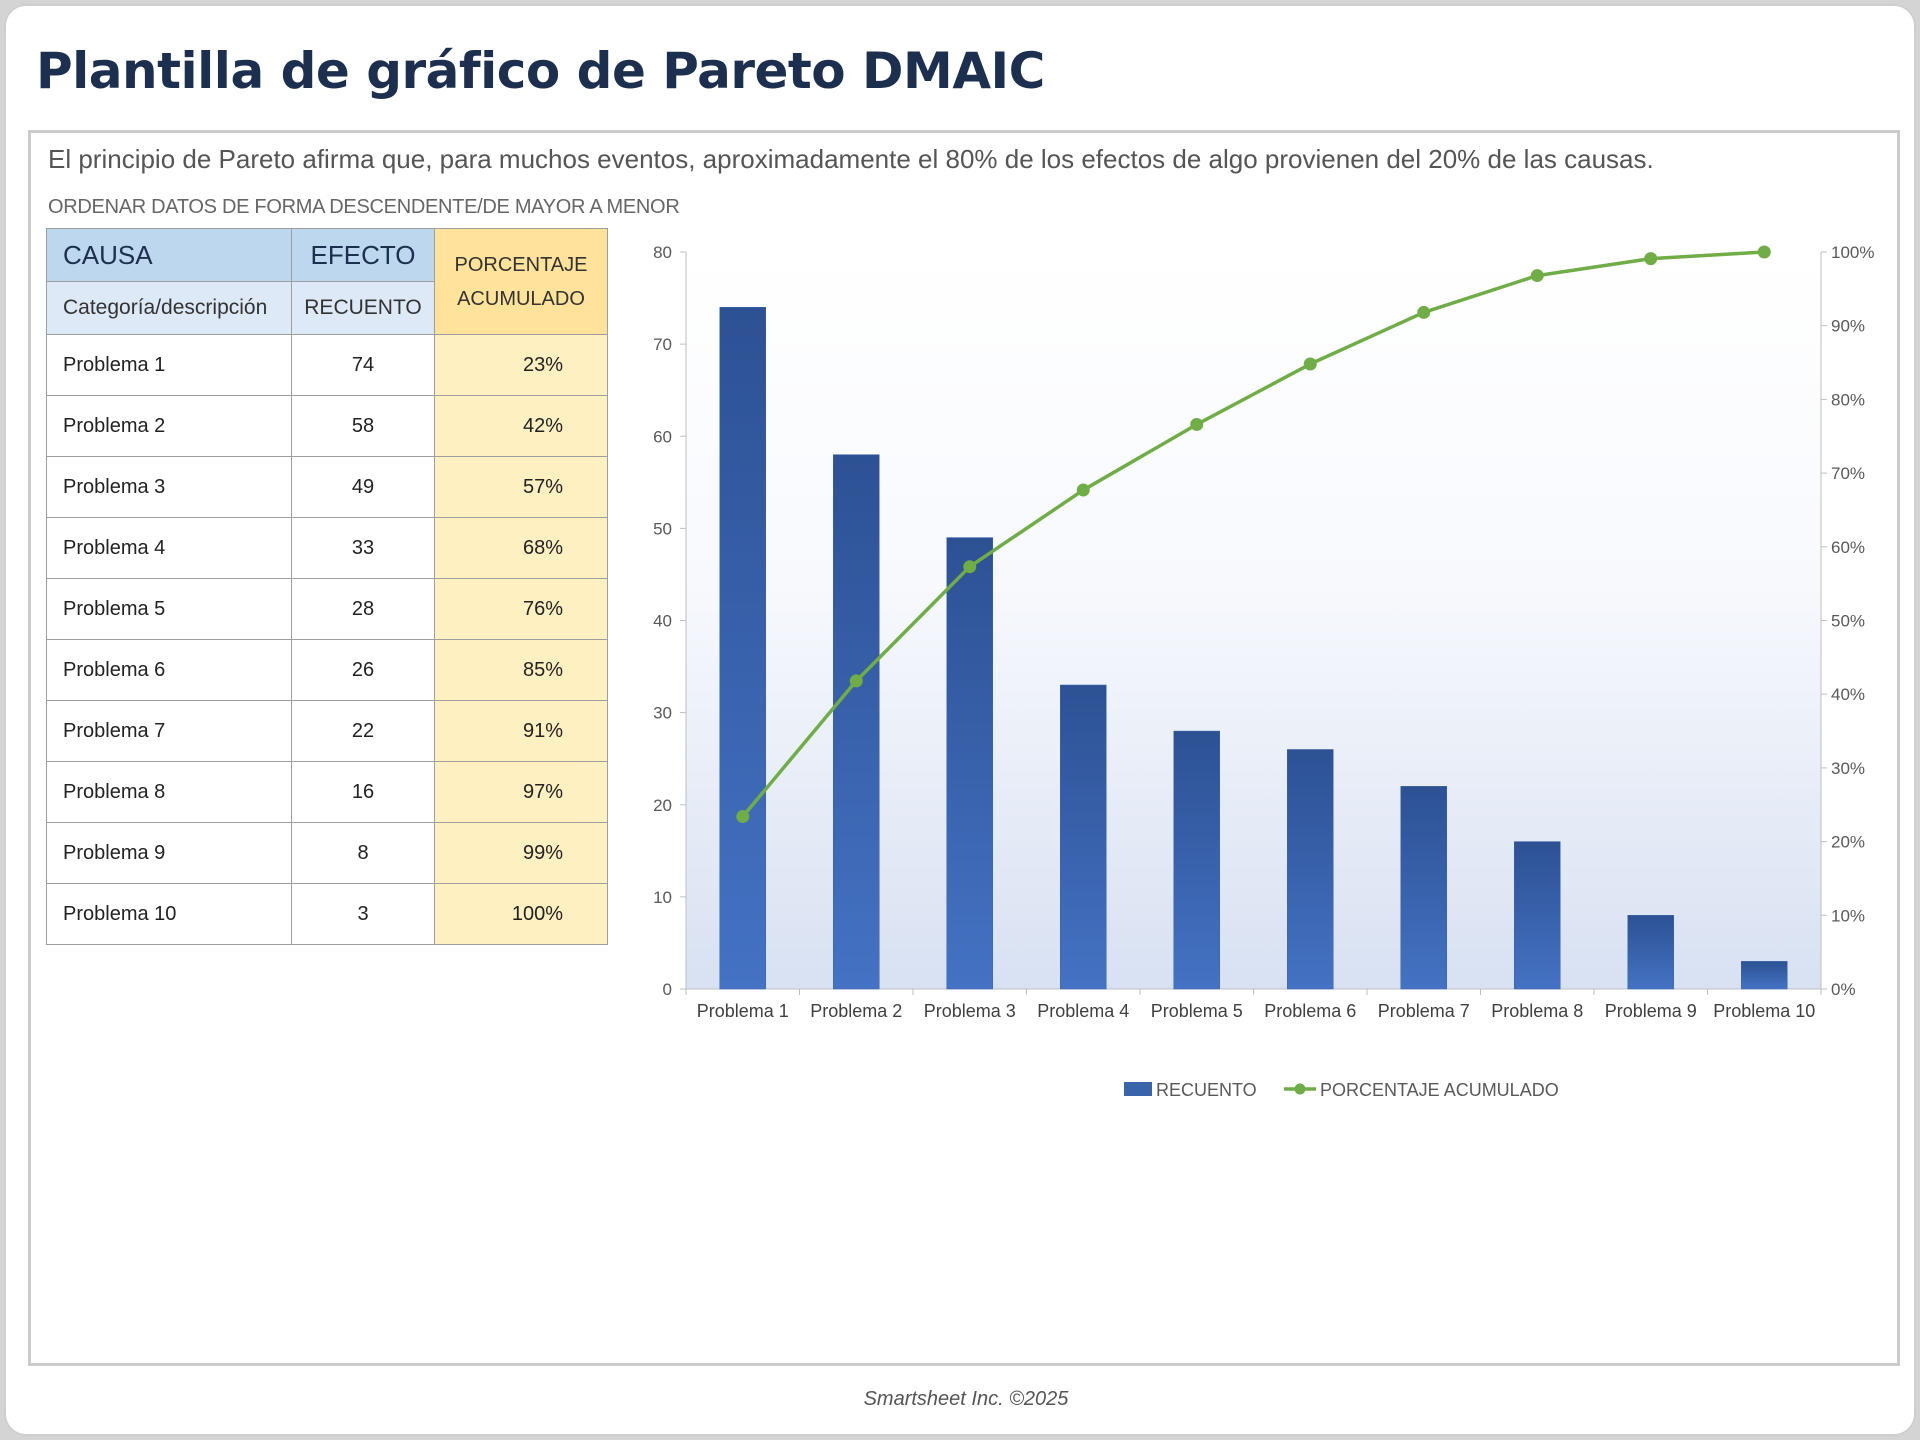  I want to click on header-effect: EFECTO, so click(363, 255).